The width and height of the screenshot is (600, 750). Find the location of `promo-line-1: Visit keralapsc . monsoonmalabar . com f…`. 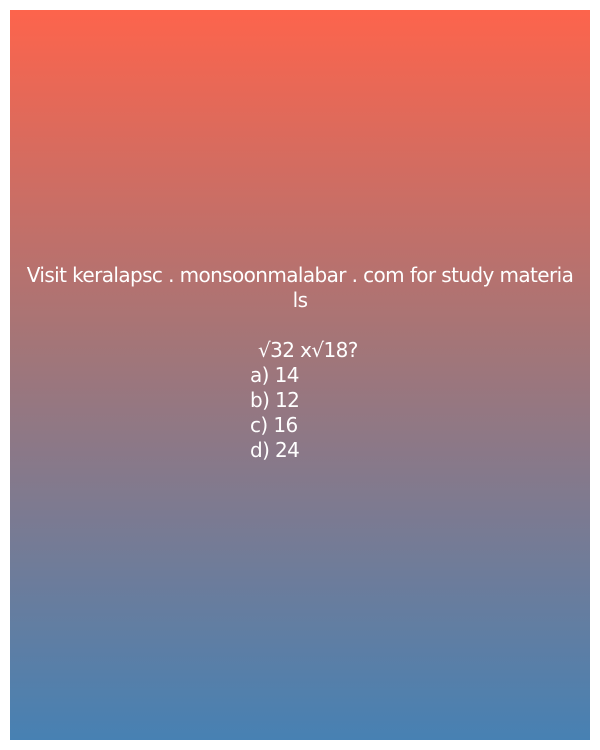

promo-line-1: Visit keralapsc . monsoonmalabar . com f… is located at coordinates (300, 275).